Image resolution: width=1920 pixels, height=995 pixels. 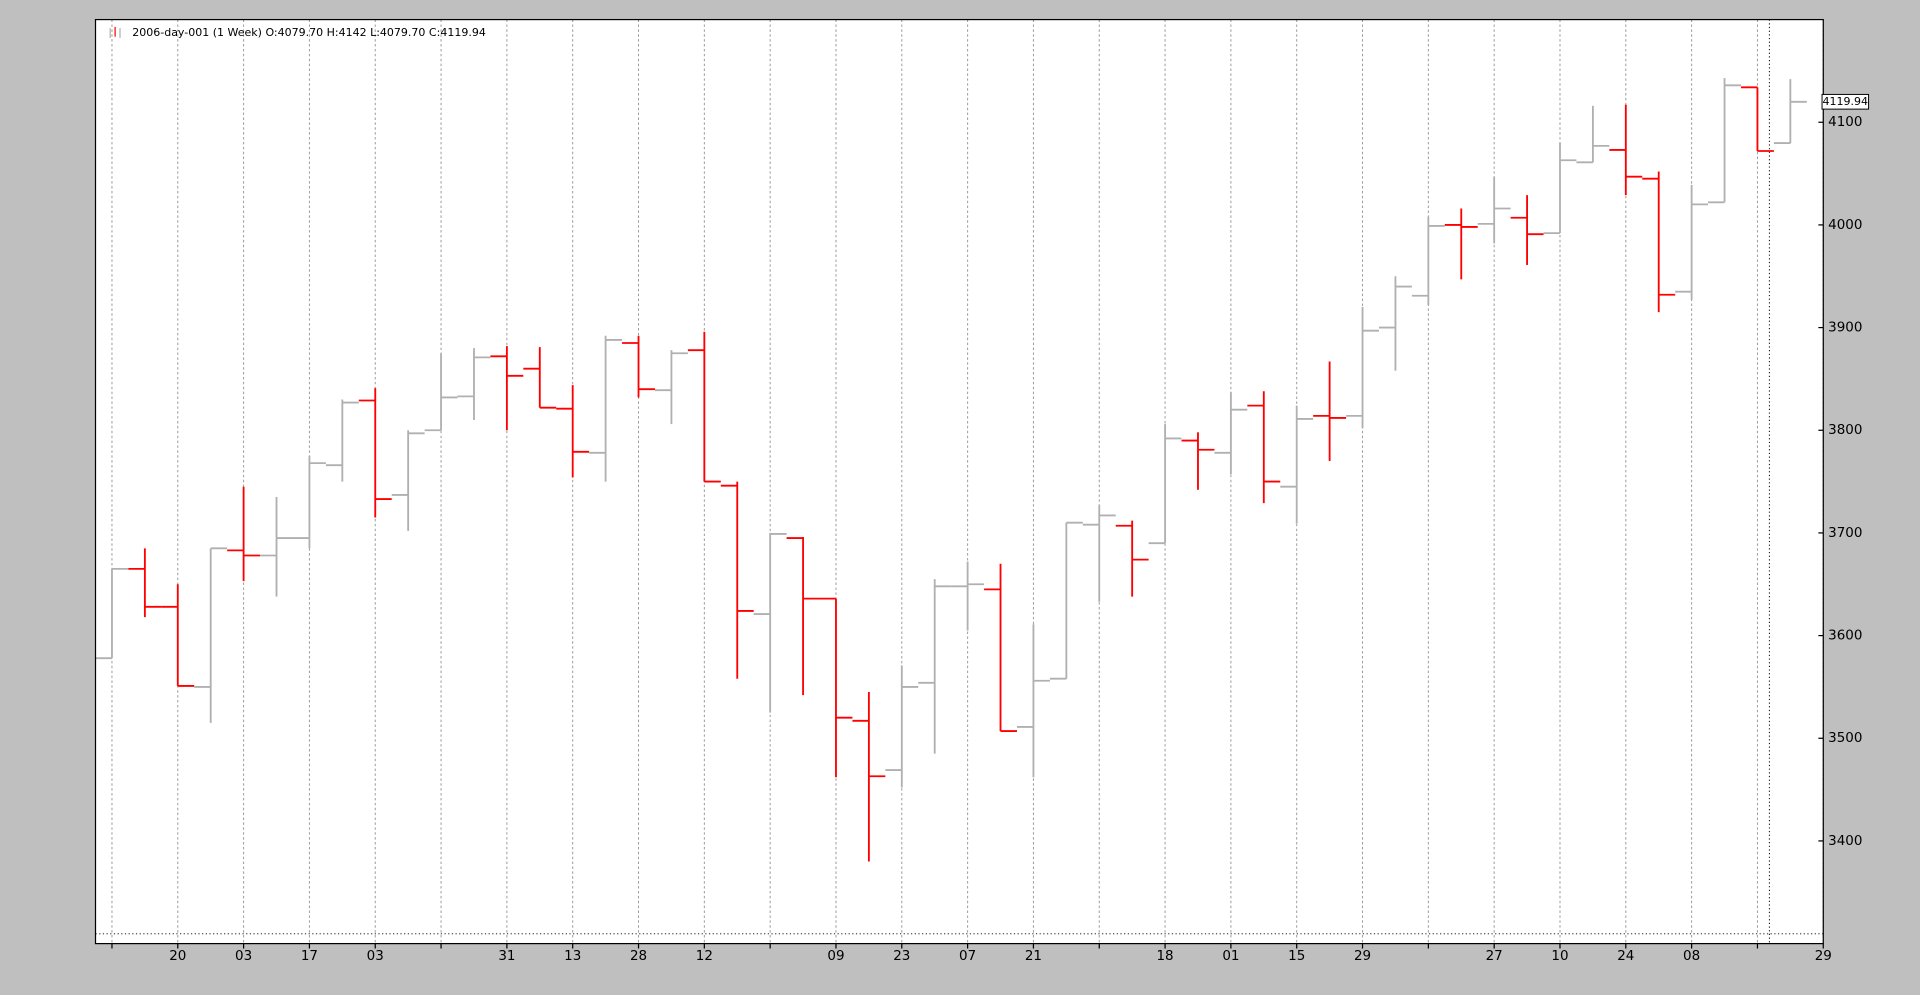 What do you see at coordinates (1494, 956) in the screenshot?
I see `x-tick-label: 27` at bounding box center [1494, 956].